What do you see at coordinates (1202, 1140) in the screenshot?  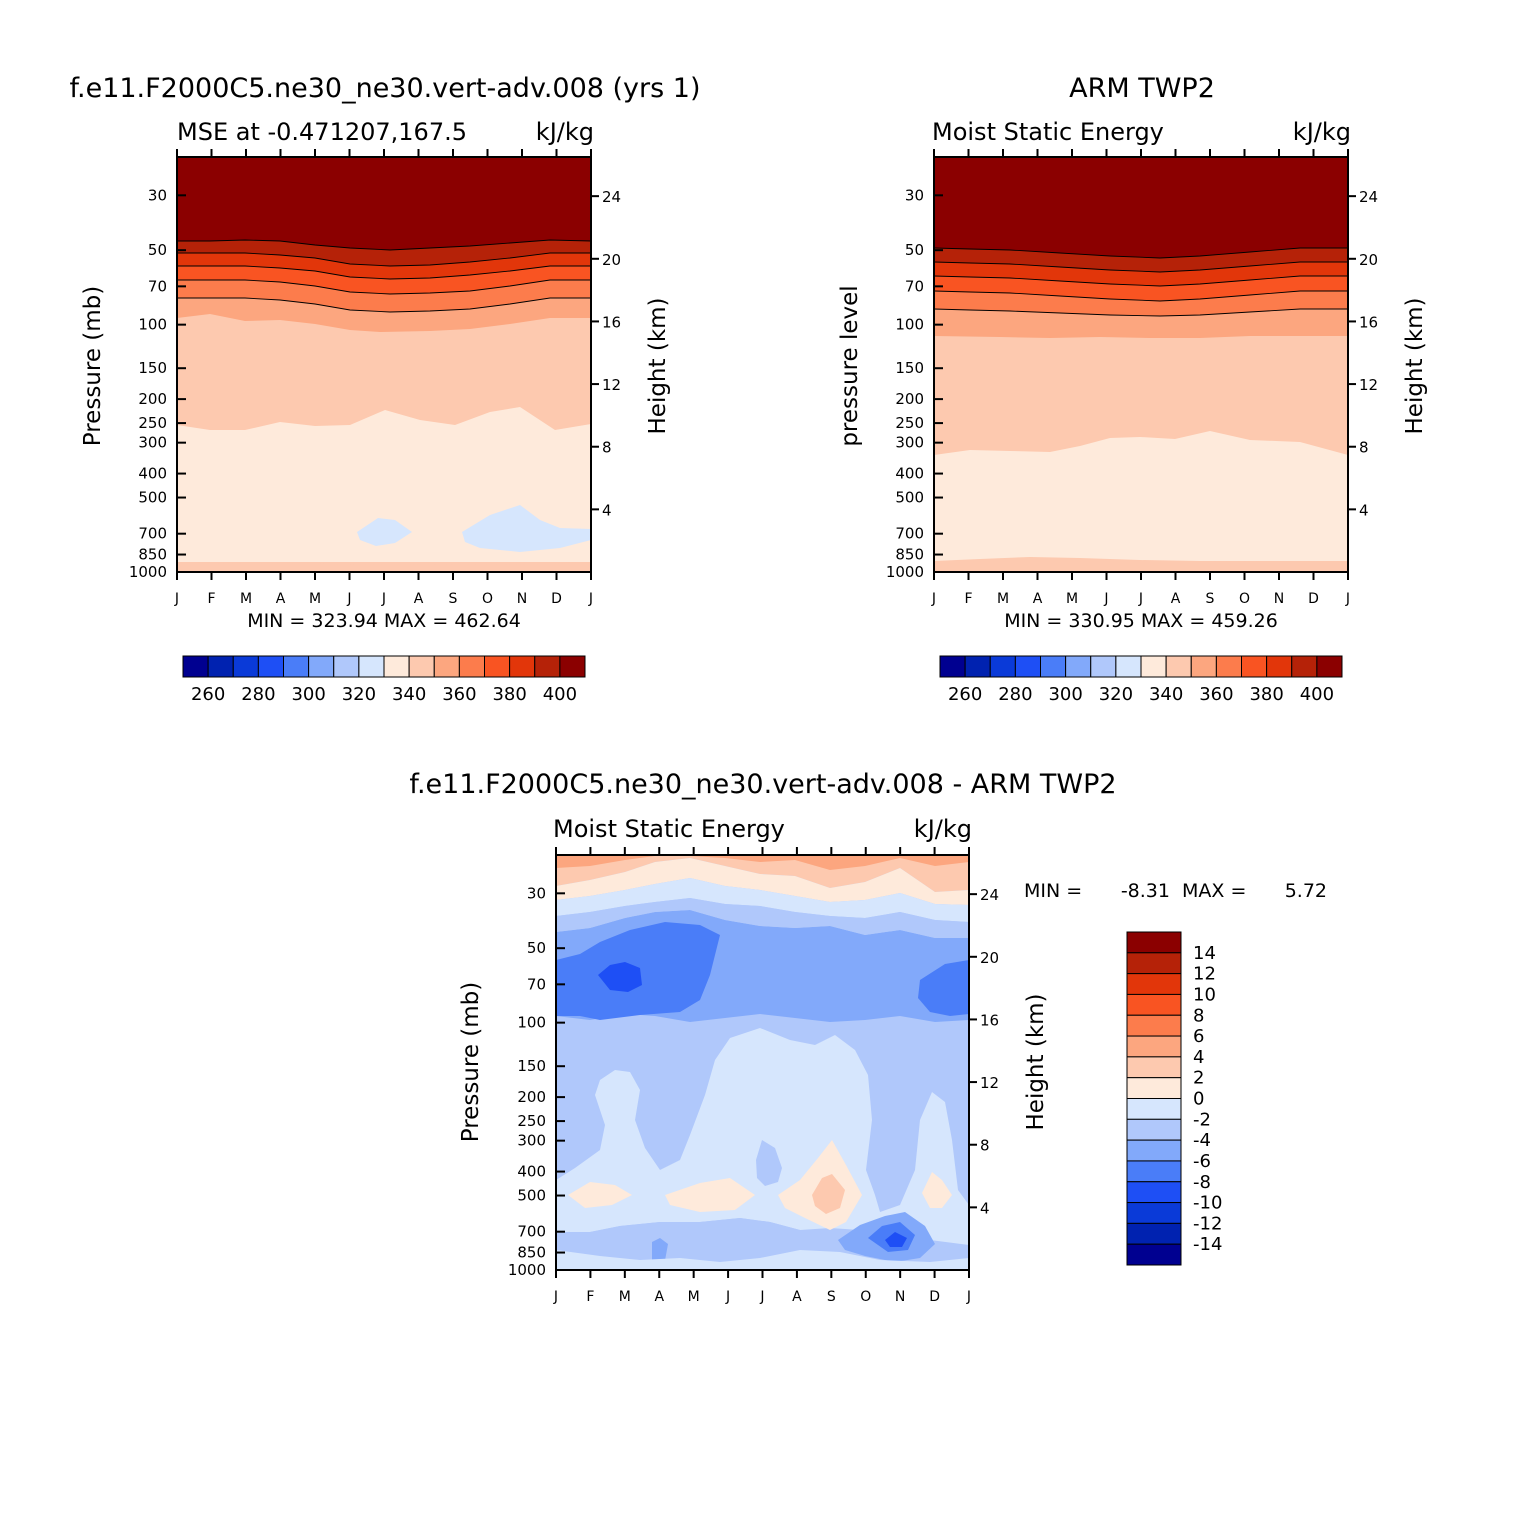 I see `colorbar-label: -4` at bounding box center [1202, 1140].